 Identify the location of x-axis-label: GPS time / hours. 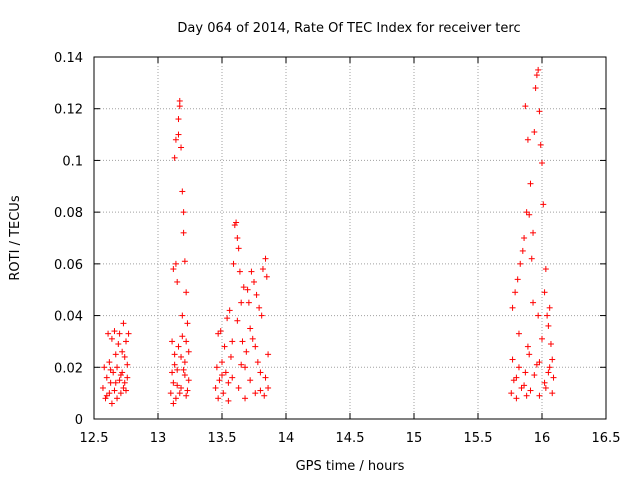
(350, 466).